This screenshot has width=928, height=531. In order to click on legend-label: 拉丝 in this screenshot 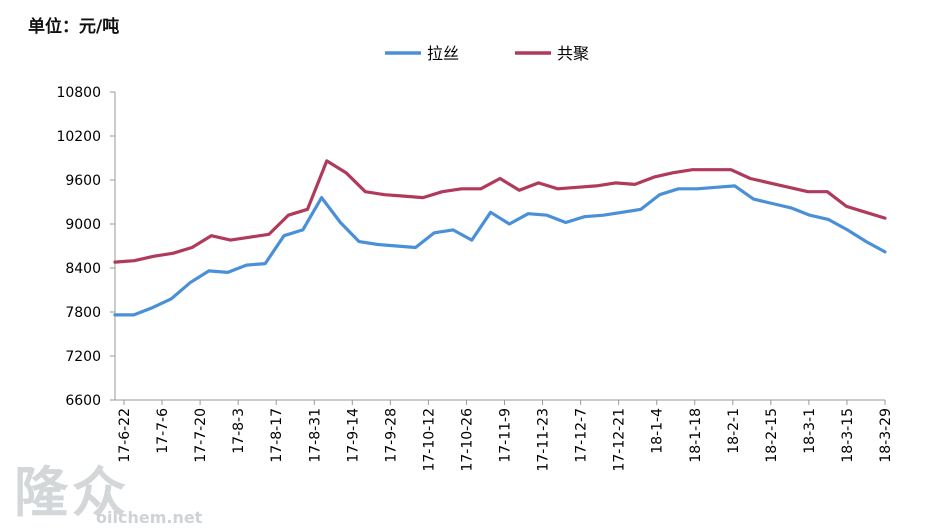, I will do `click(443, 53)`.